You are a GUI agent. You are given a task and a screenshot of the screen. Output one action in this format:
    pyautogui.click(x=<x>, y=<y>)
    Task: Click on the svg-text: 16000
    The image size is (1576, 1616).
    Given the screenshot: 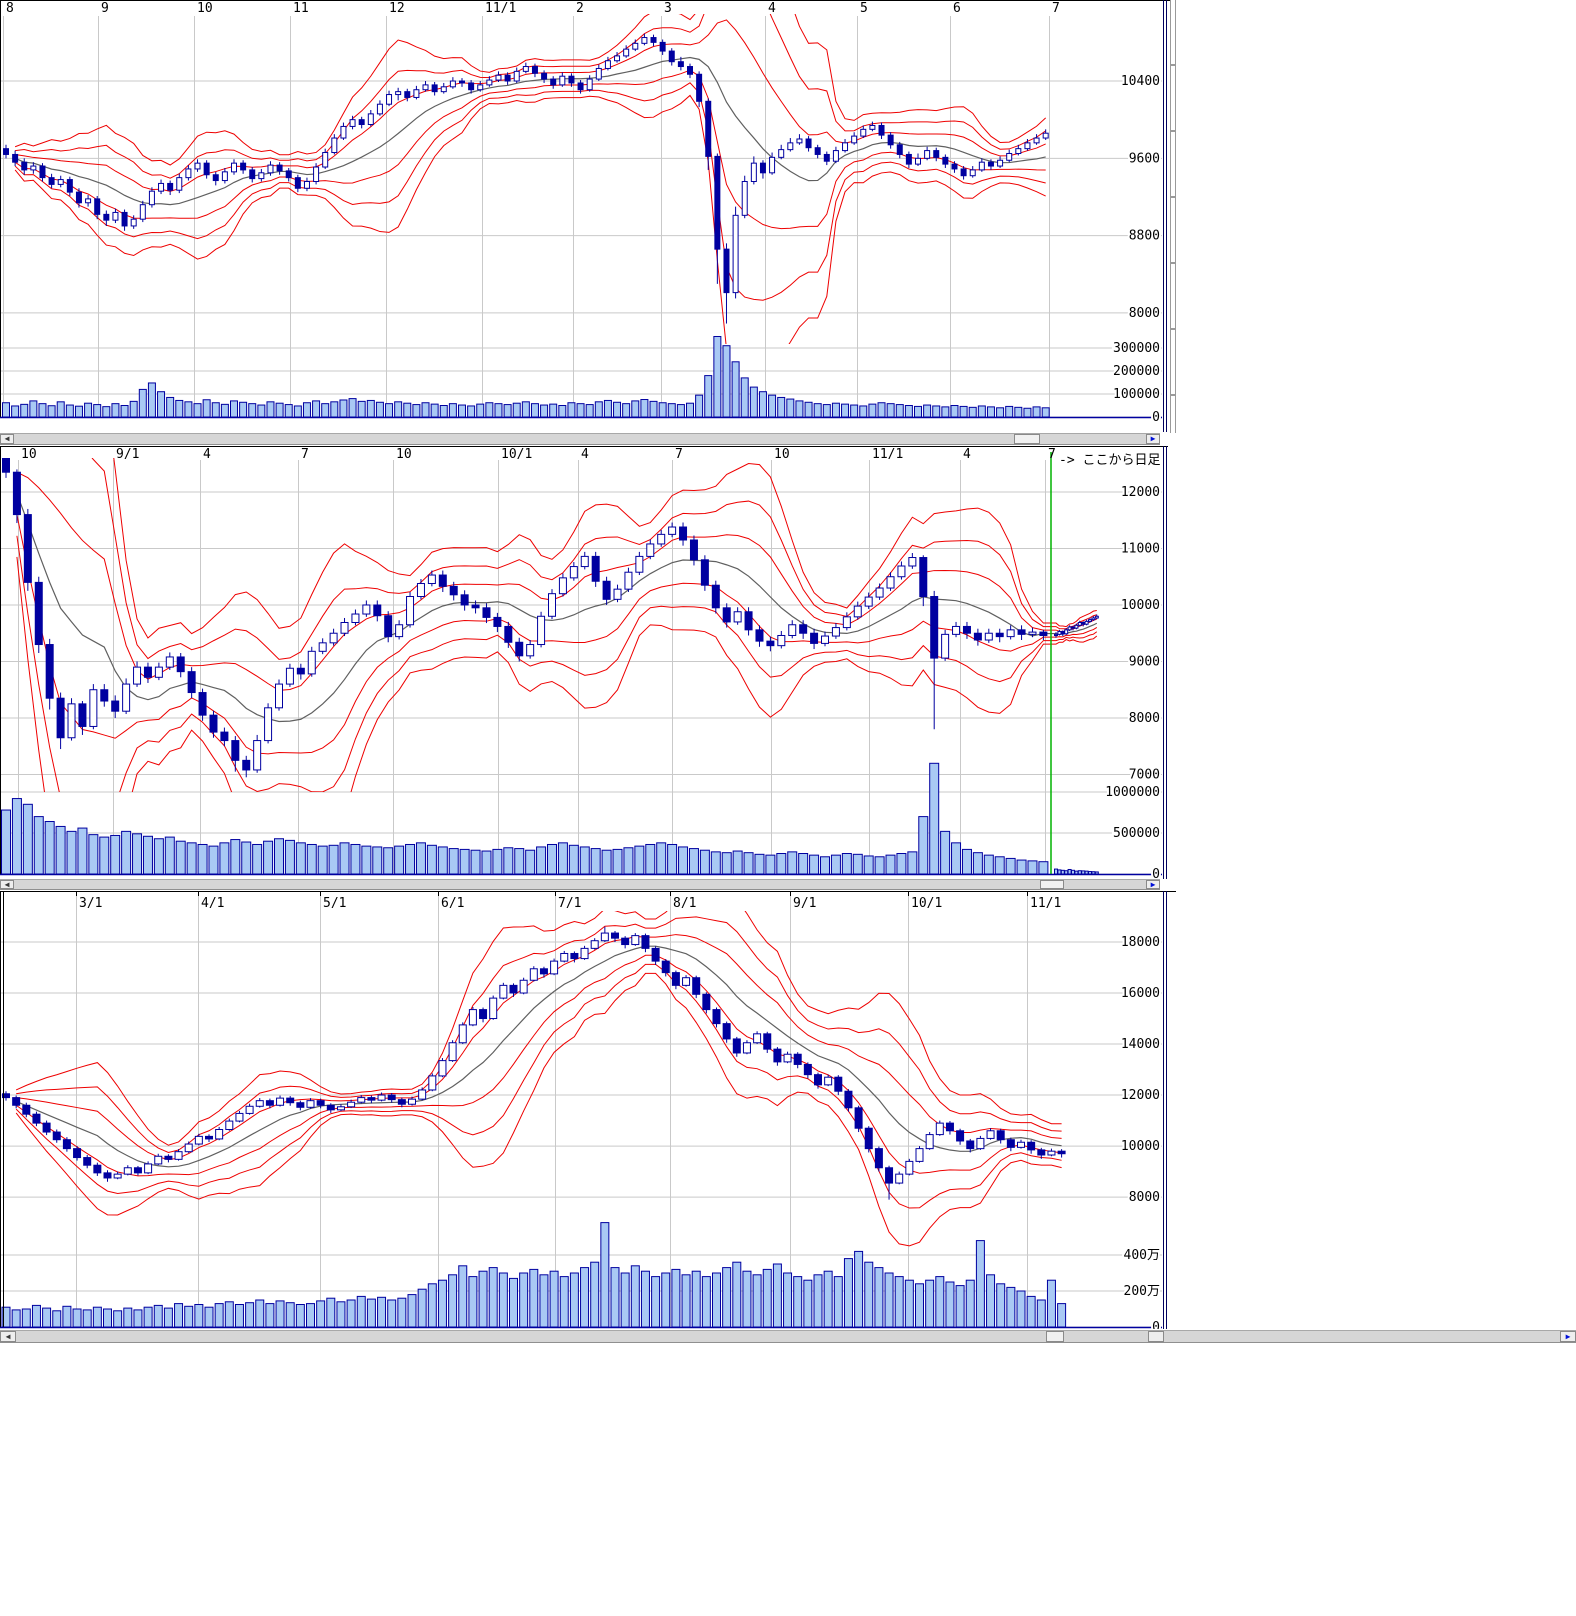 What is the action you would take?
    pyautogui.click(x=1140, y=993)
    